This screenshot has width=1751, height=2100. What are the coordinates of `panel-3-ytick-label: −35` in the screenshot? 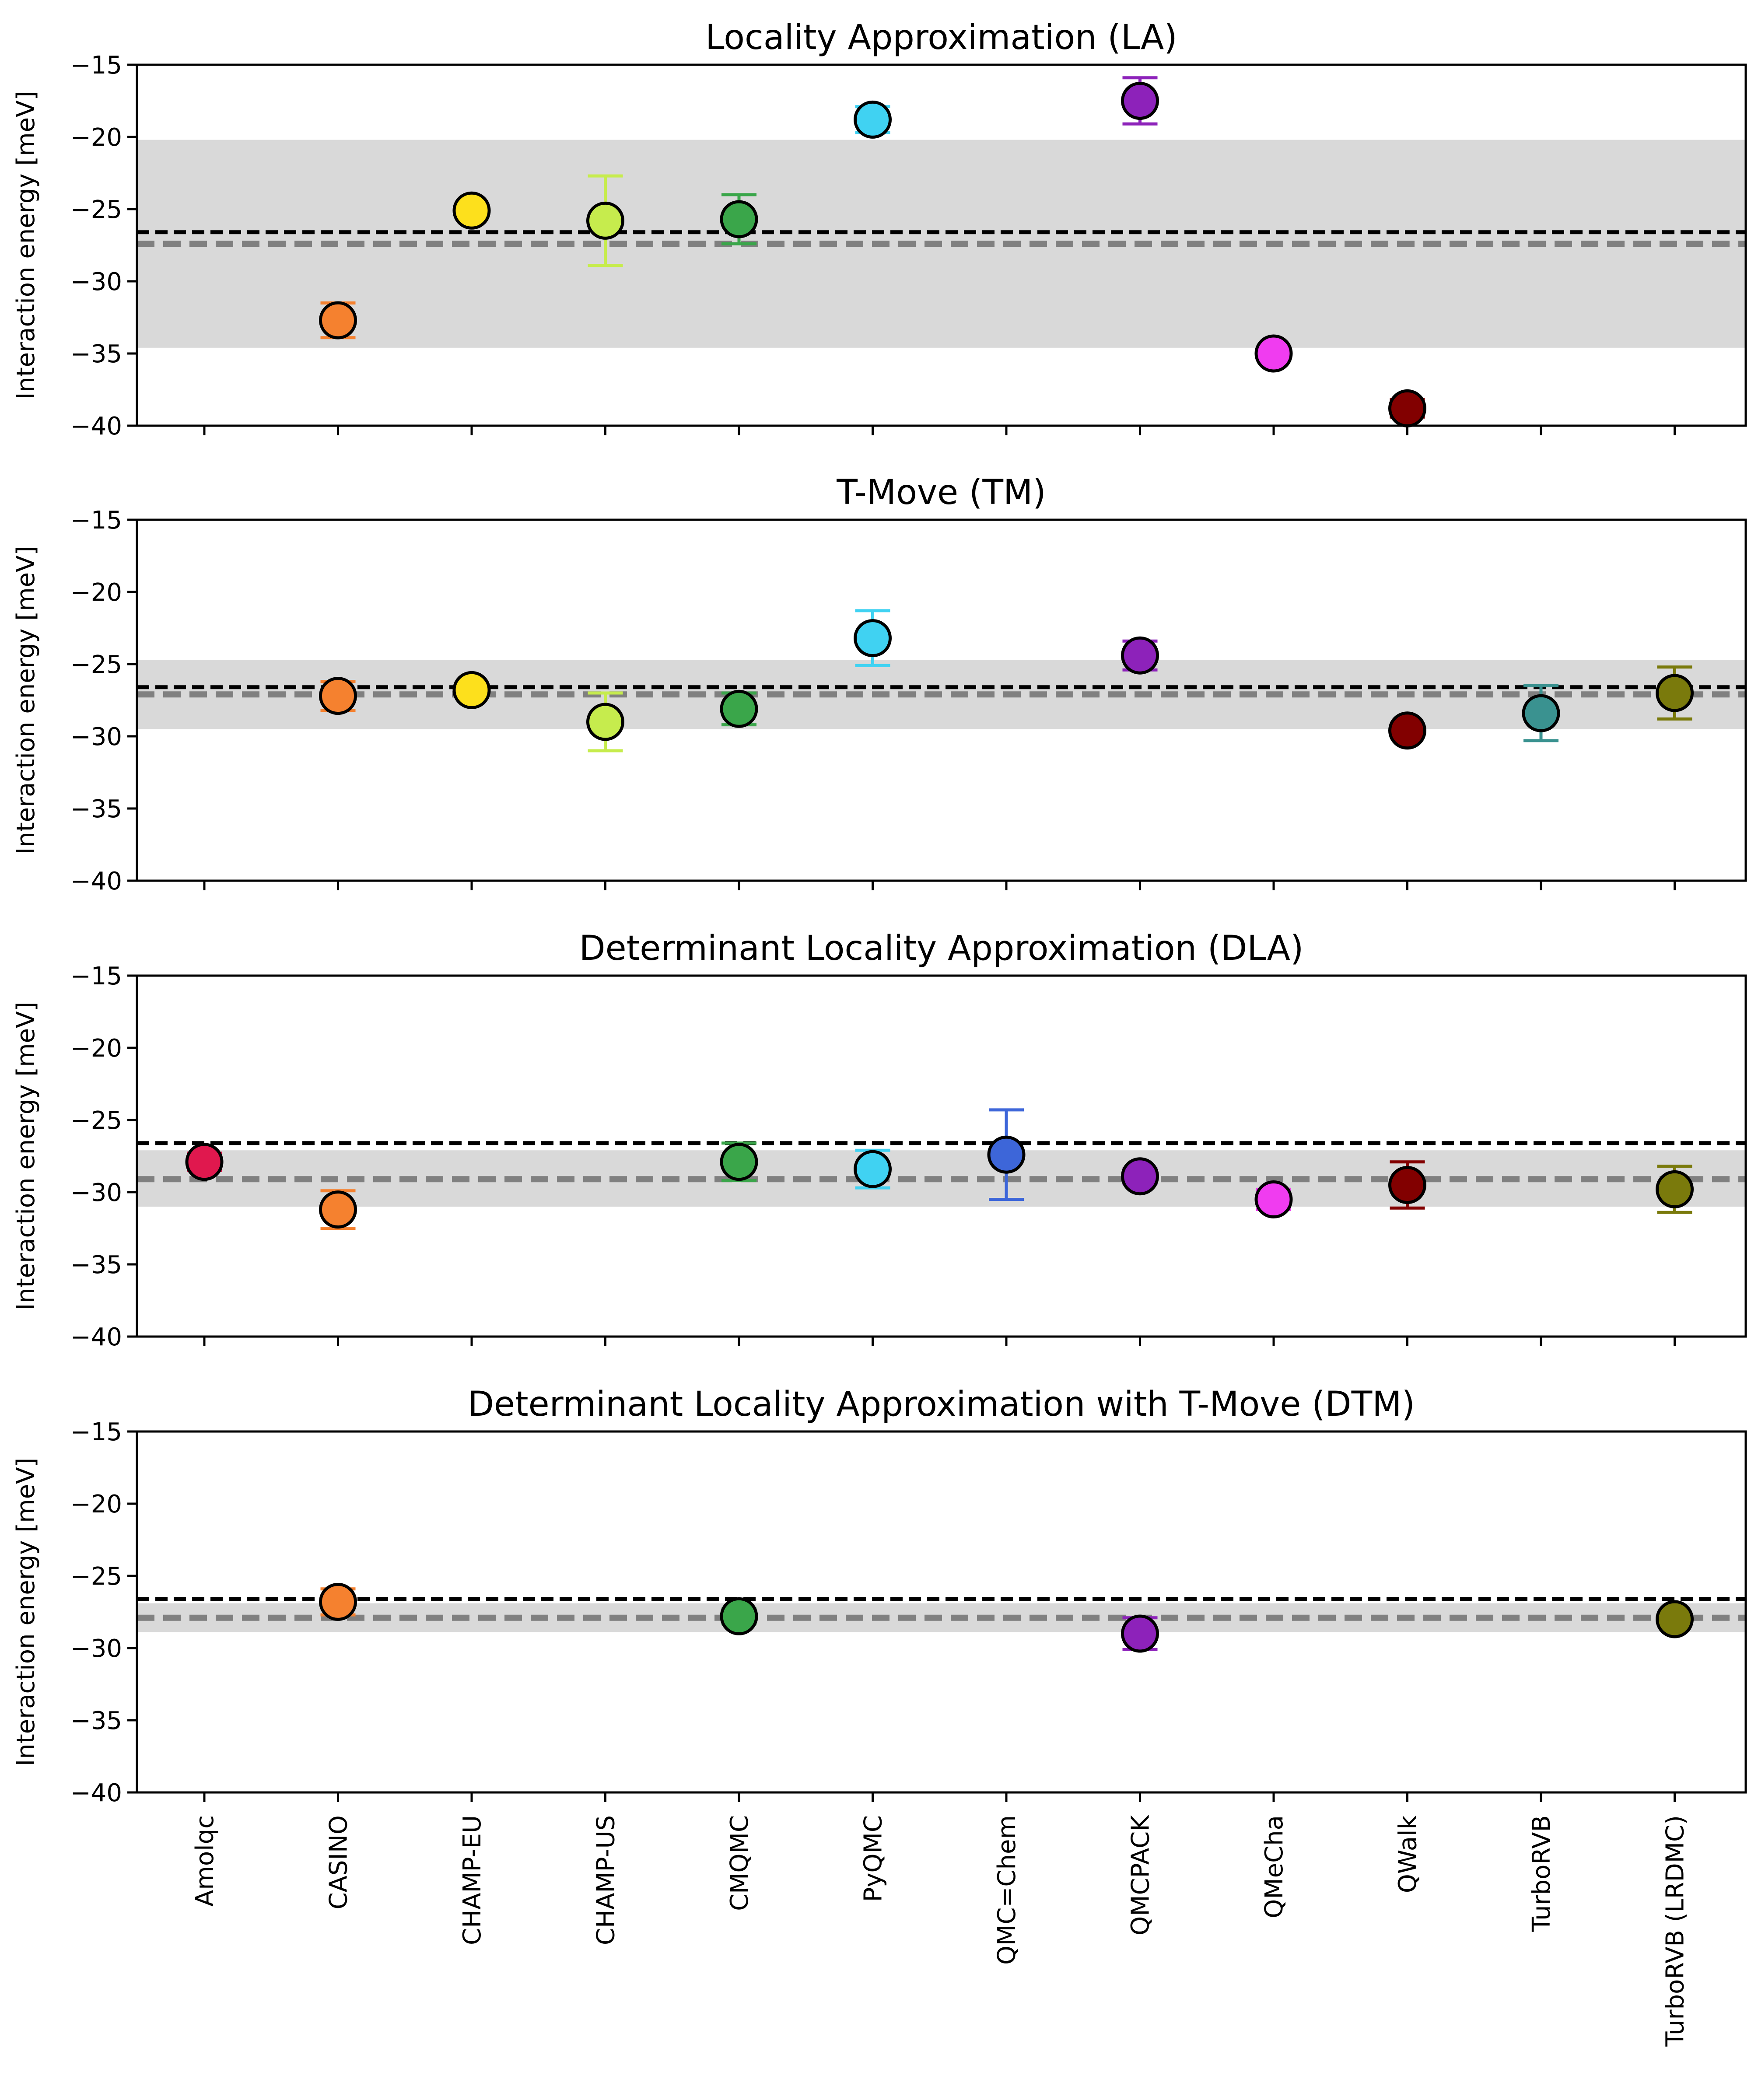 It's located at (96, 1265).